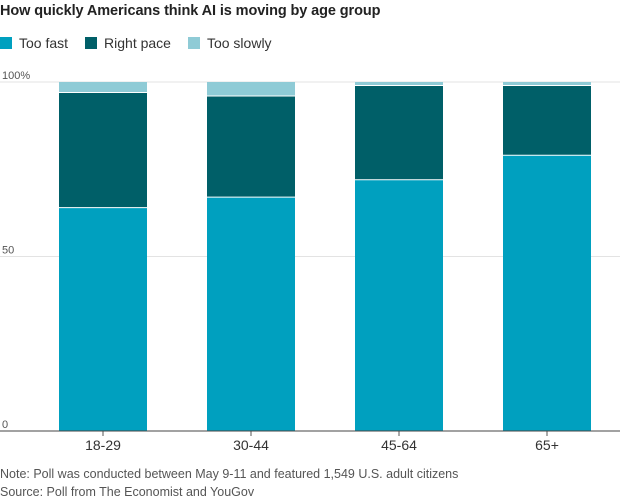 The width and height of the screenshot is (620, 500). I want to click on legend-label-too-slowly: Too slowly, so click(239, 43).